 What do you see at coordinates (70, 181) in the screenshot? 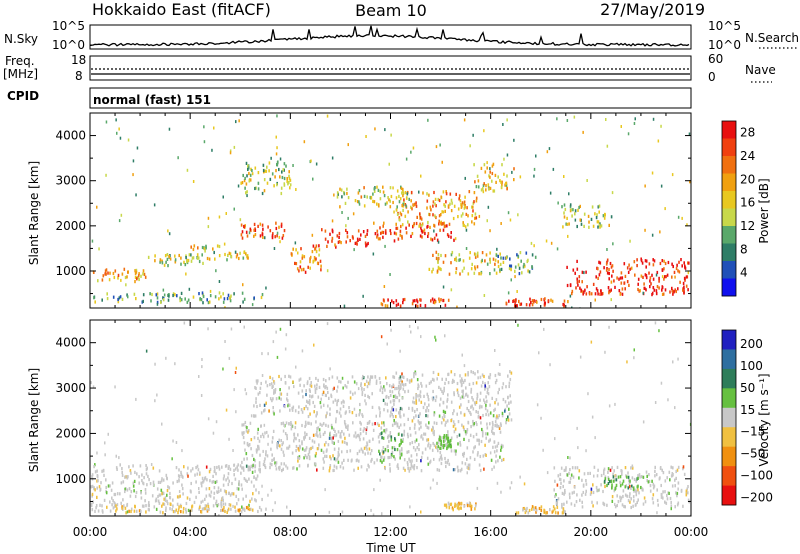
I see `y-tick-label: 3000` at bounding box center [70, 181].